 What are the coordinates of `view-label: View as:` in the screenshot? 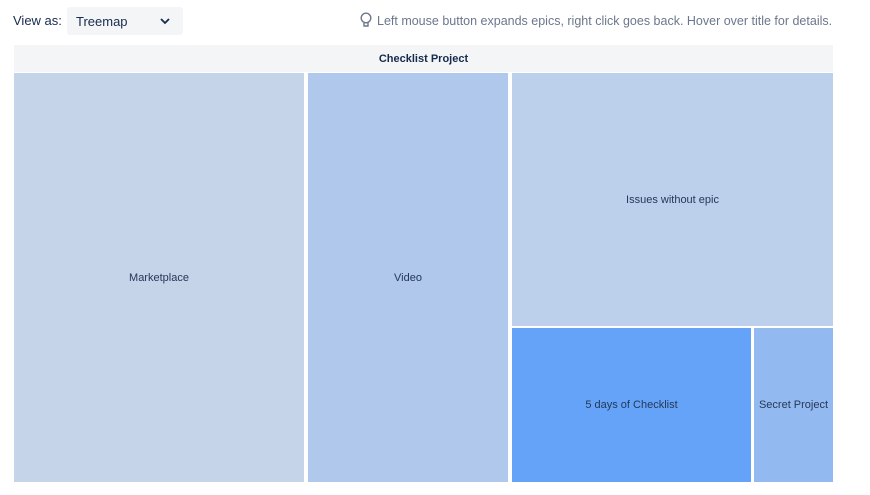 It's located at (37, 20).